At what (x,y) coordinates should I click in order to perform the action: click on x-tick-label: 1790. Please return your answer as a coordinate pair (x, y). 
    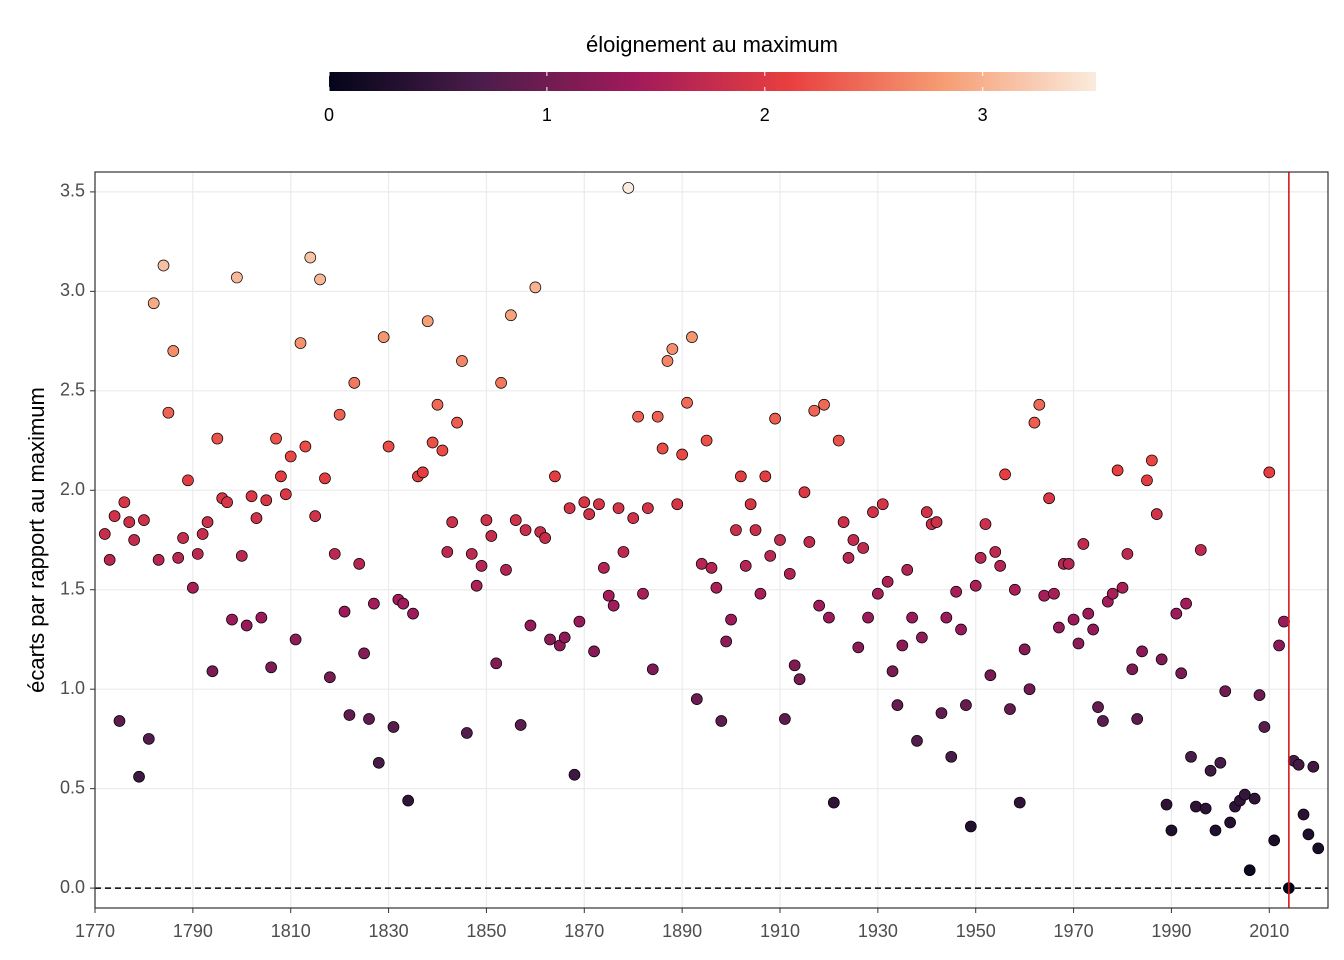
    Looking at the image, I should click on (193, 931).